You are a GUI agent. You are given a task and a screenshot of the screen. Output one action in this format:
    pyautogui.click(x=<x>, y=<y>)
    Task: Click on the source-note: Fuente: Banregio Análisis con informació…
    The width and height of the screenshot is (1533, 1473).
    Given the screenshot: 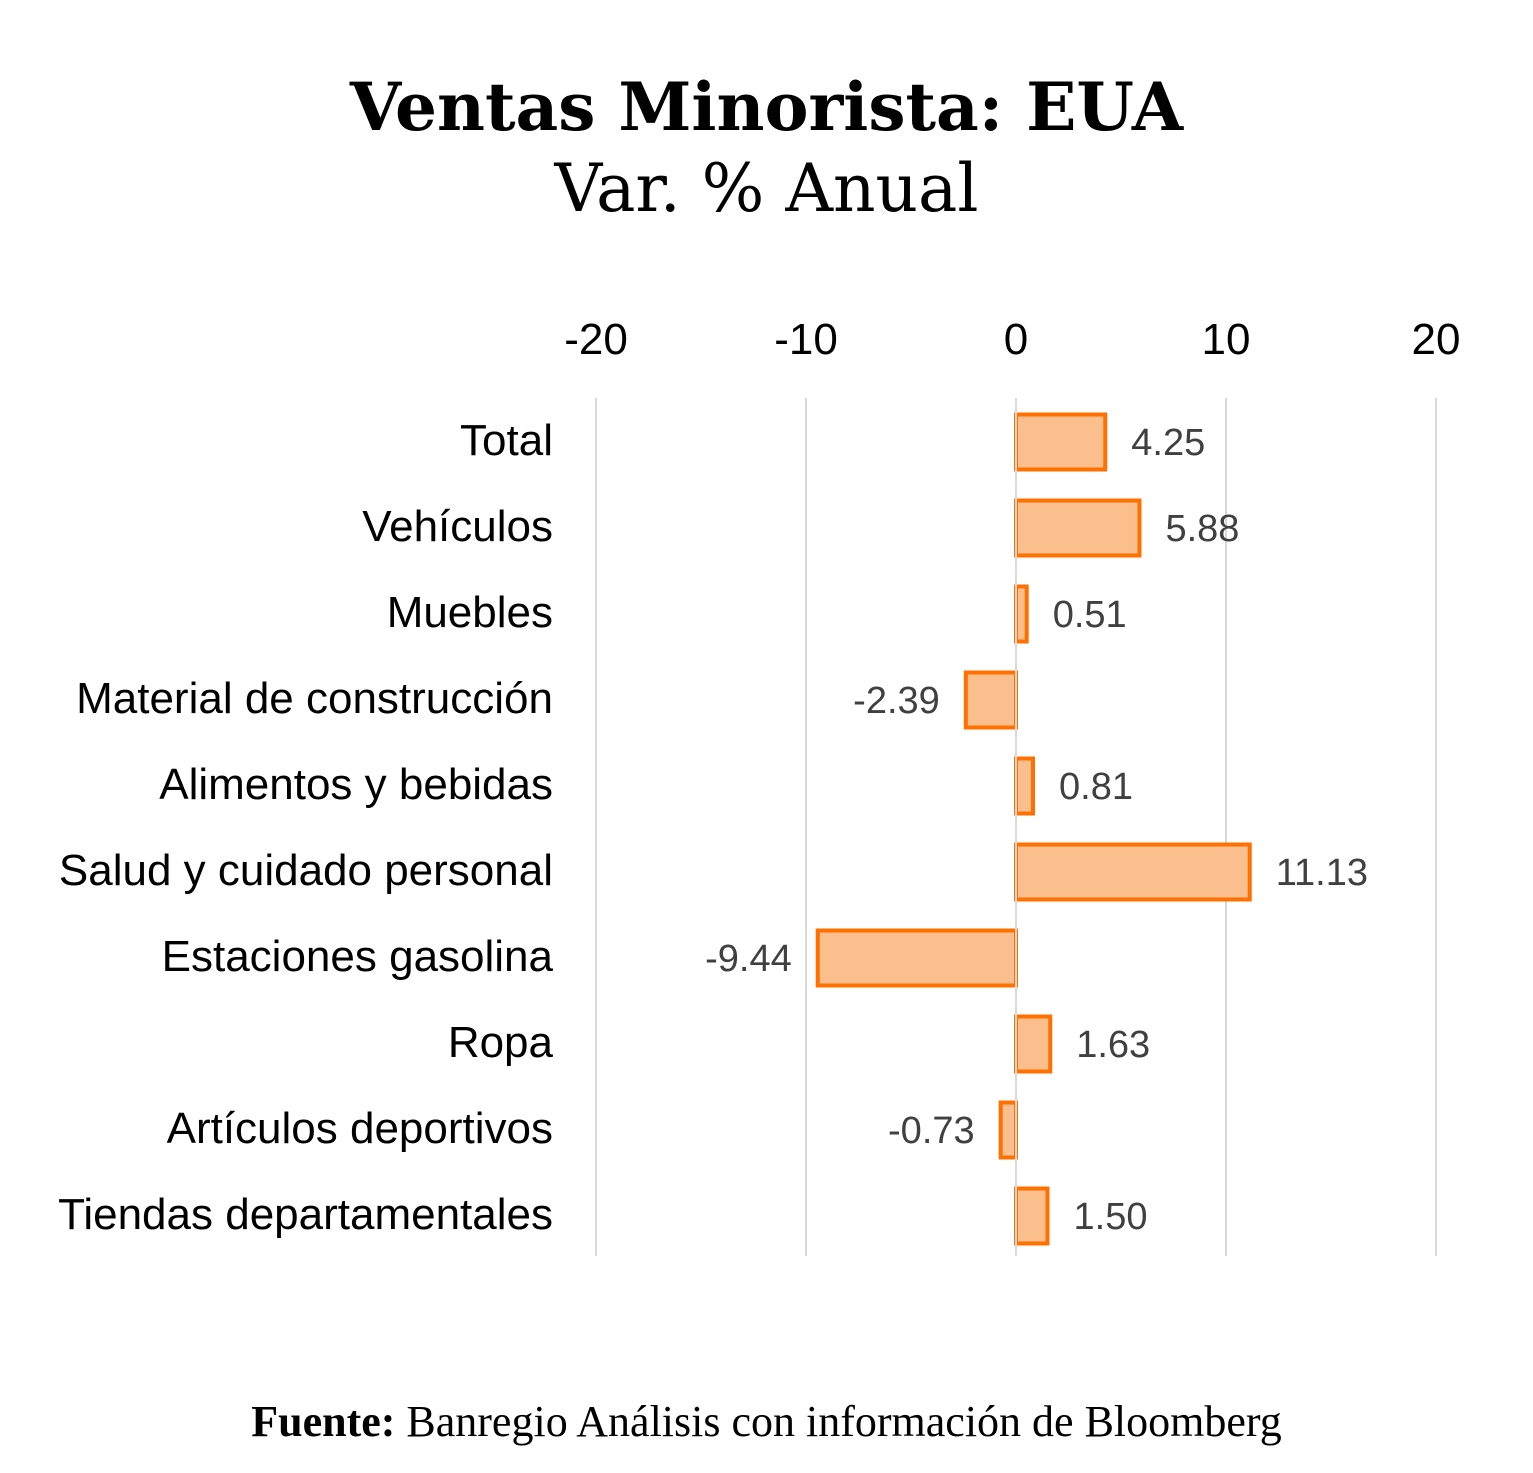 What is the action you would take?
    pyautogui.click(x=766, y=1421)
    